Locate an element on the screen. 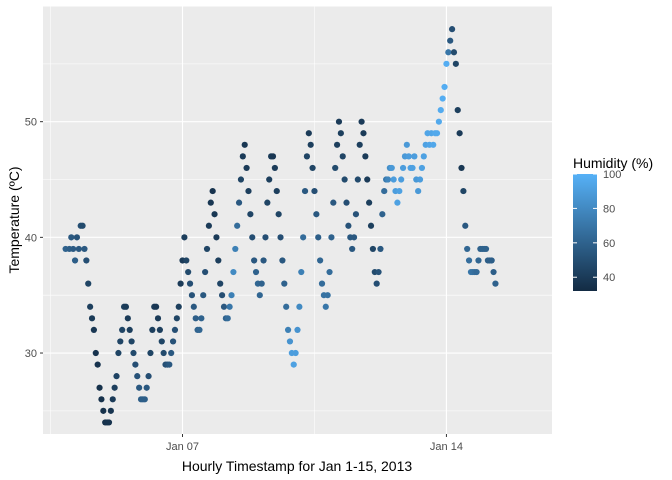 The width and height of the screenshot is (672, 480). legend-tick-label: 40 is located at coordinates (609, 278).